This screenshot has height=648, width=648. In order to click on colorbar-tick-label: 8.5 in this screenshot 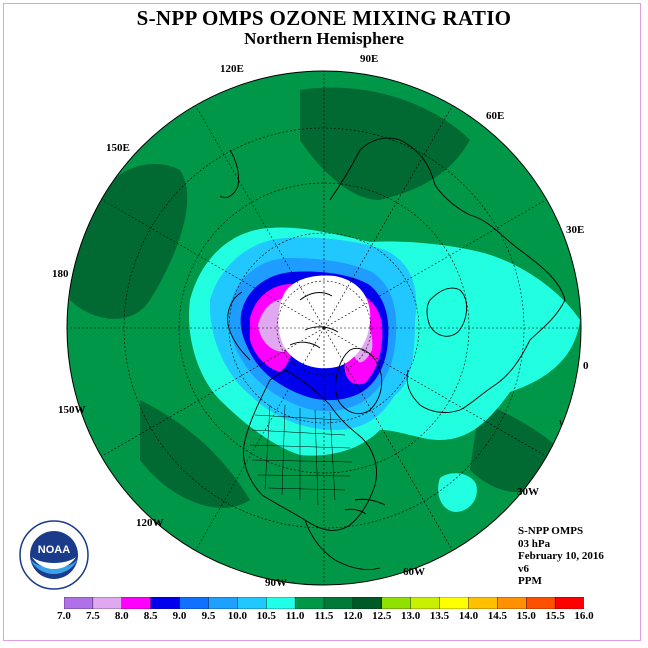, I will do `click(150, 616)`.